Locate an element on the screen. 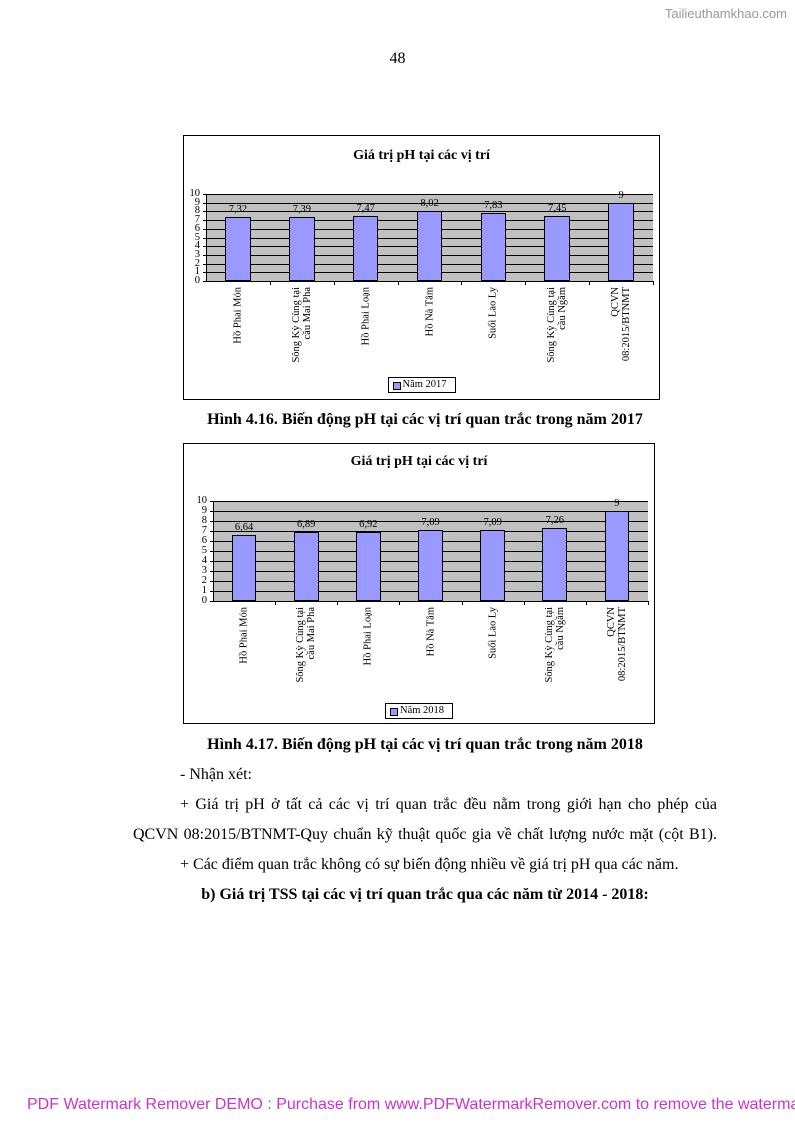 The image size is (795, 1123). value-label: 6,89 is located at coordinates (306, 525).